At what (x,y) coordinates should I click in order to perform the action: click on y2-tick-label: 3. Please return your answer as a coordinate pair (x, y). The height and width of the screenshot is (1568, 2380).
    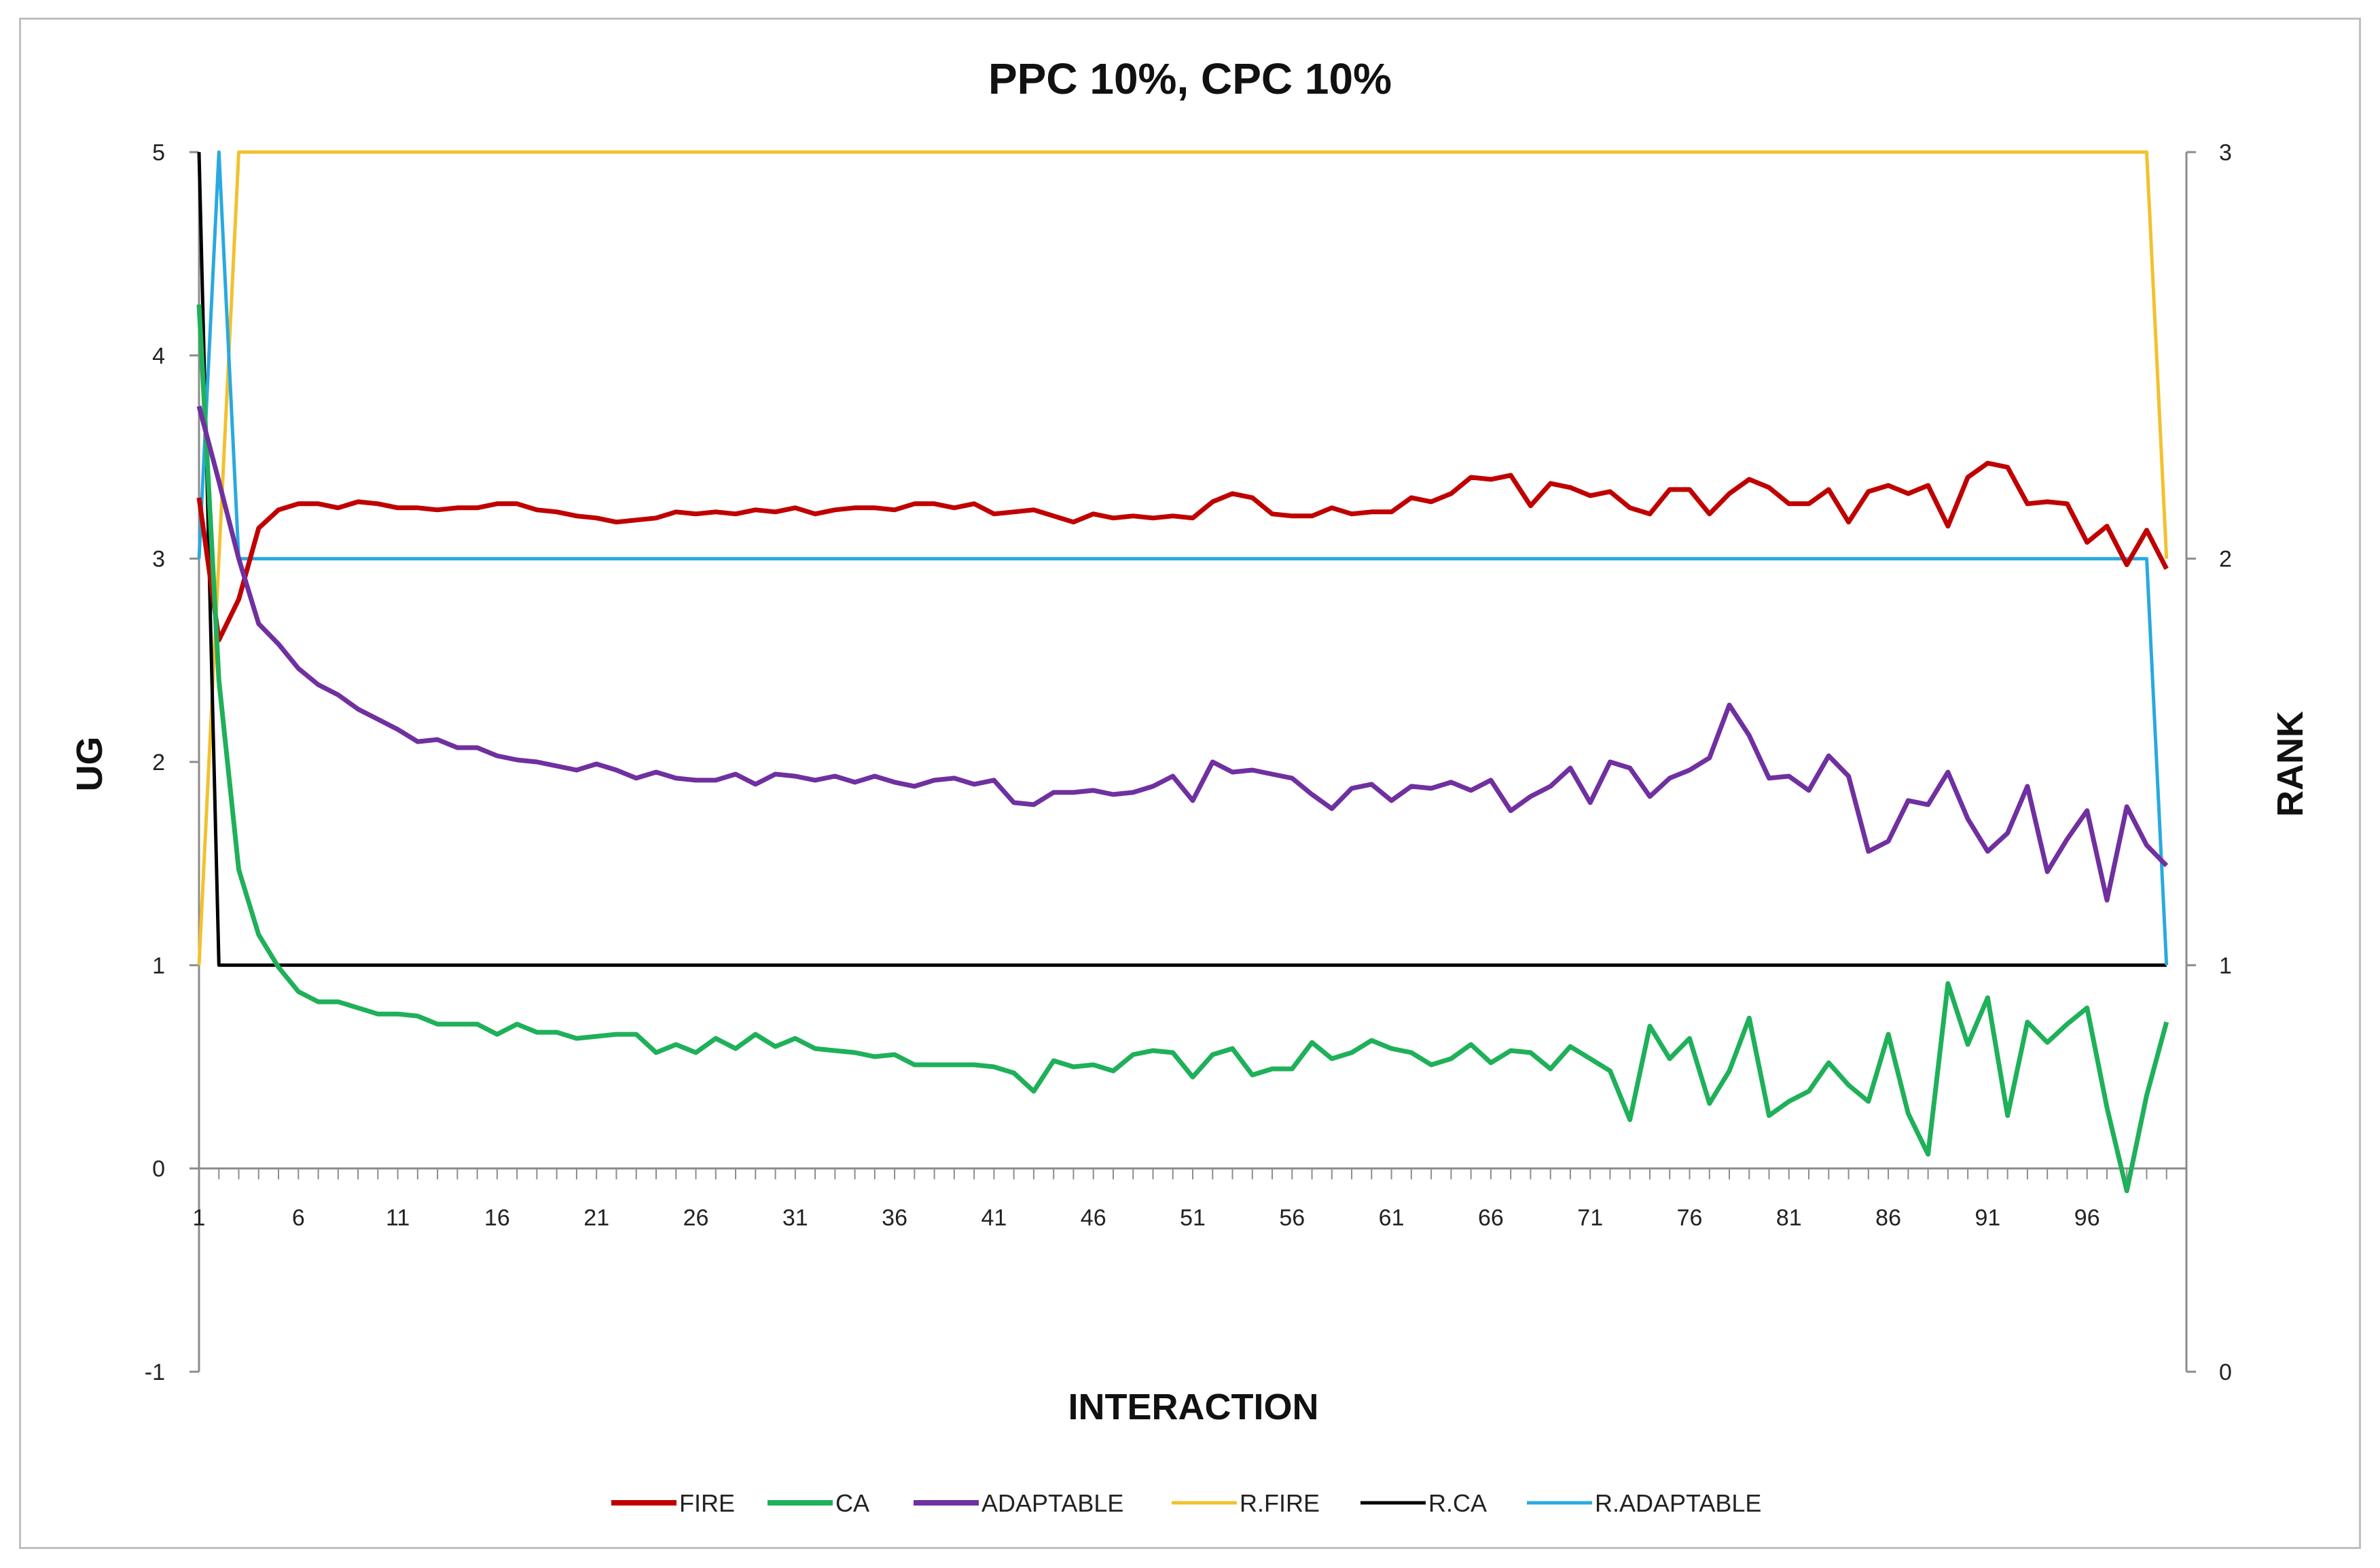
    Looking at the image, I should click on (2225, 153).